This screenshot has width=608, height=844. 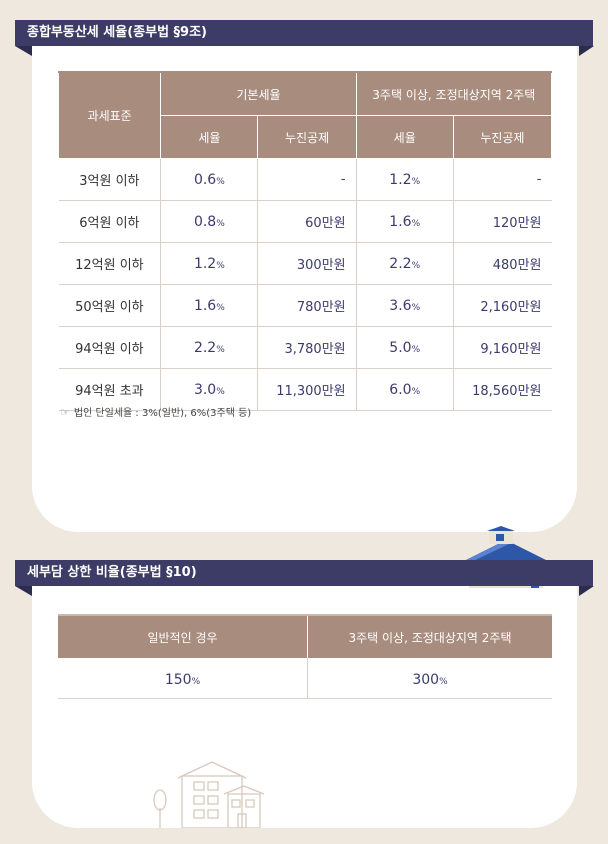 What do you see at coordinates (209, 221) in the screenshot?
I see `basic-rate-cell: 0.8%` at bounding box center [209, 221].